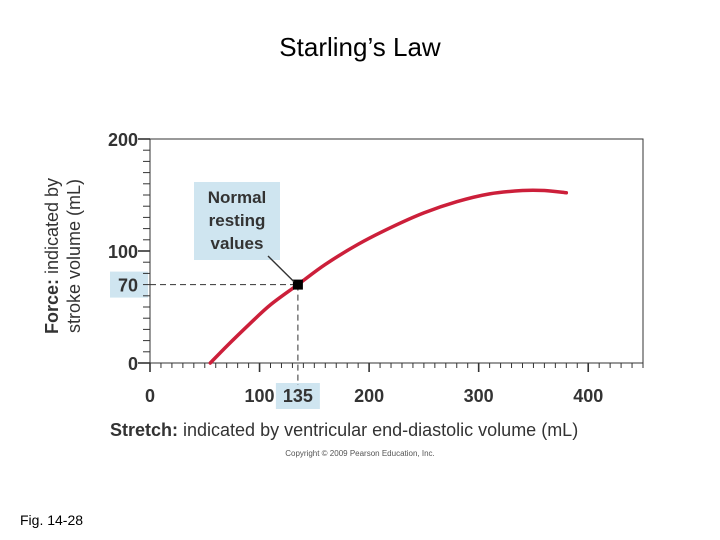 Image resolution: width=720 pixels, height=540 pixels. I want to click on y-axis-label-line1: Force: indicated by, so click(52, 256).